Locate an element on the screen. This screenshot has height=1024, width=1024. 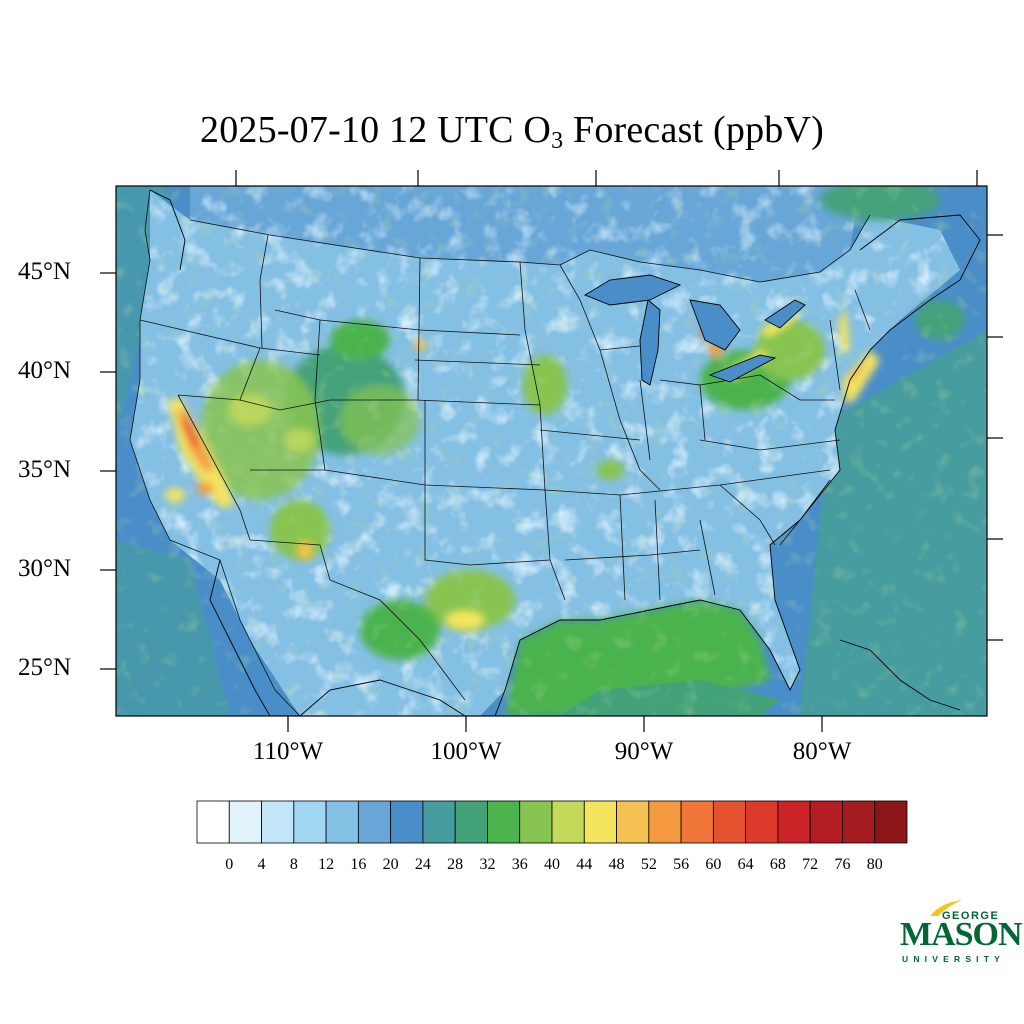
colorbar-tick-label: 64 is located at coordinates (745, 864).